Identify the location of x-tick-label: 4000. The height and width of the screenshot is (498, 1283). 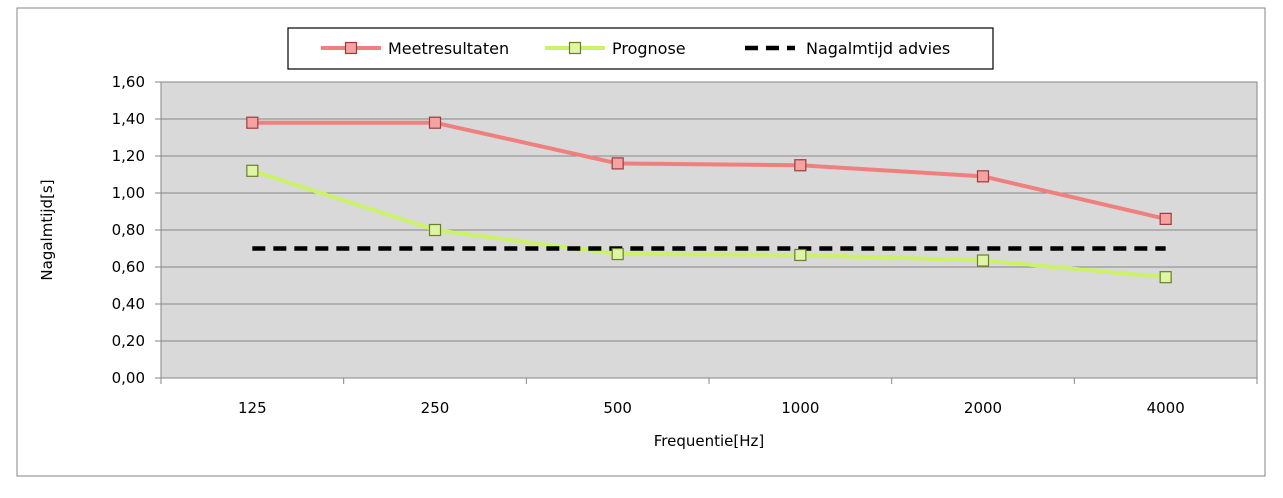
(1166, 408).